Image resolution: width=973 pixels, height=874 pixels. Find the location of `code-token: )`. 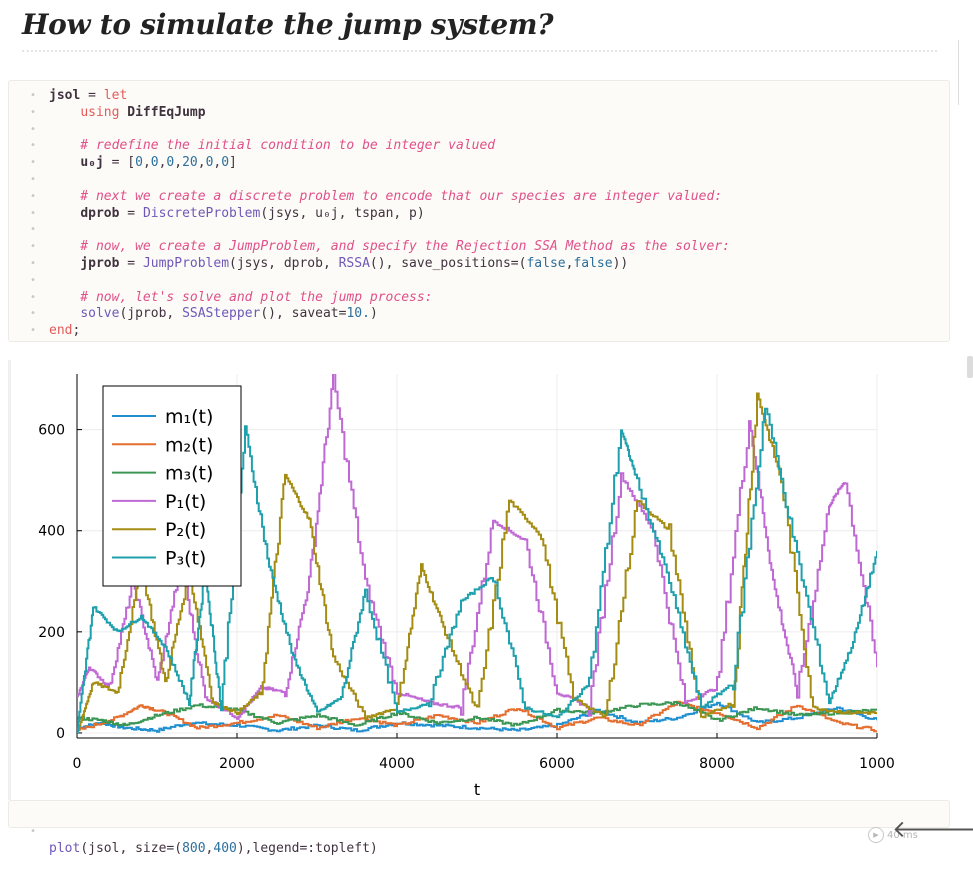

code-token: ) is located at coordinates (373, 314).